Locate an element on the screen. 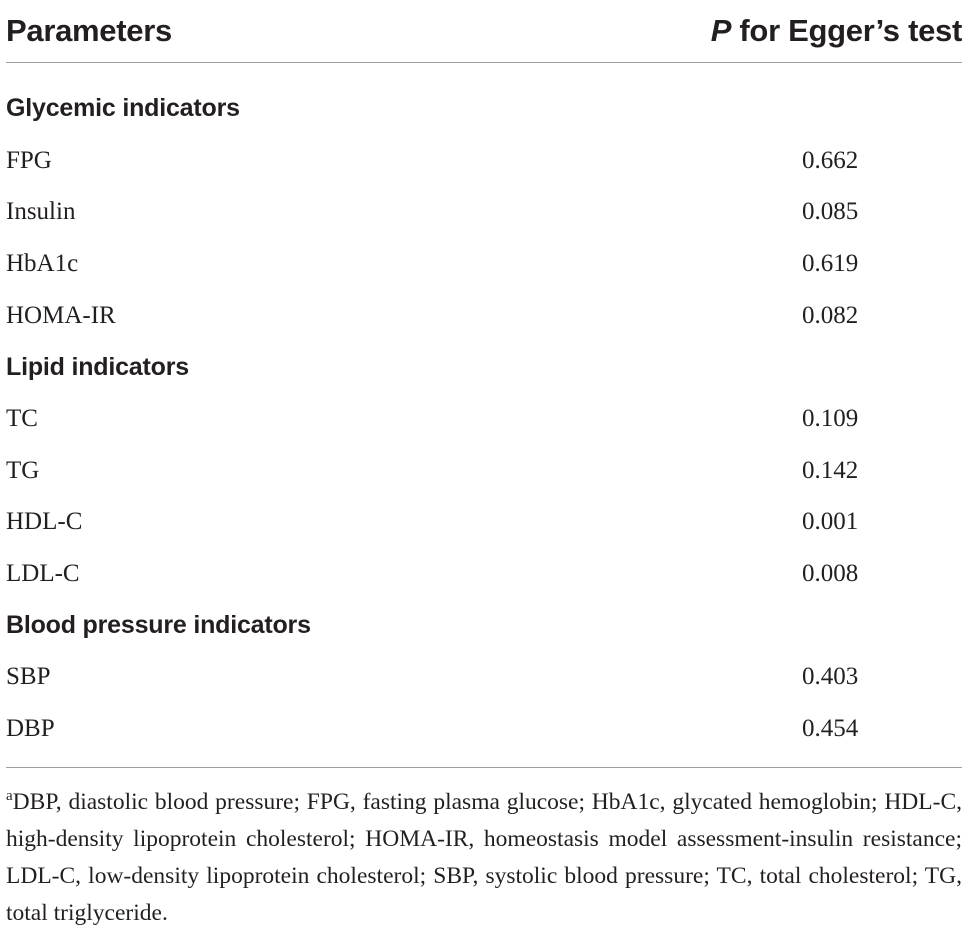  footer-divider is located at coordinates (484, 767).